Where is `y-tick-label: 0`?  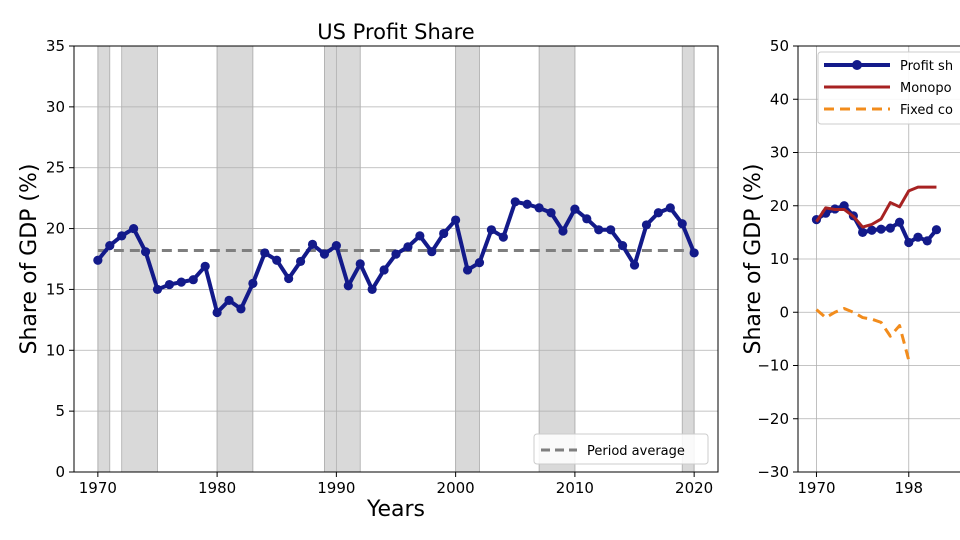
y-tick-label: 0 is located at coordinates (60, 472).